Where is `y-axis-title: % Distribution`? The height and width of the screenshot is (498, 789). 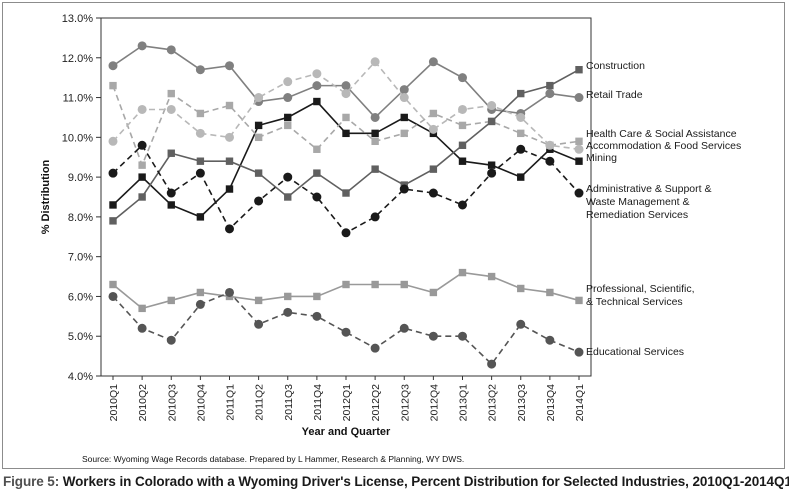 y-axis-title: % Distribution is located at coordinates (46, 196).